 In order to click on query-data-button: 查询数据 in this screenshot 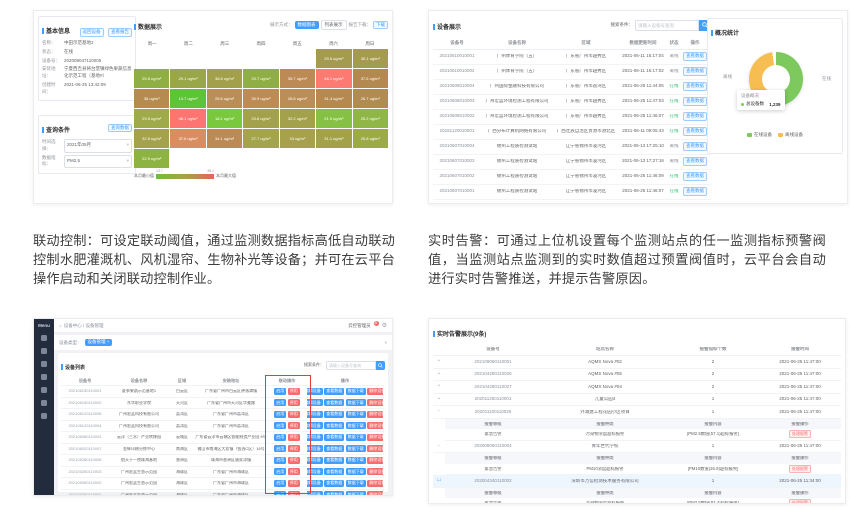, I will do `click(120, 128)`.